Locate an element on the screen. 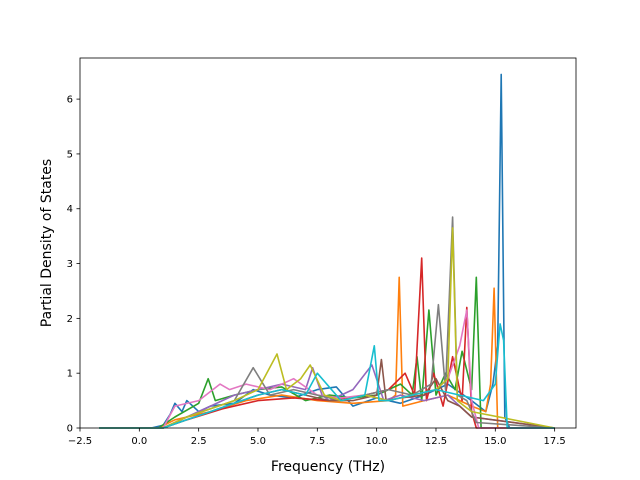 The height and width of the screenshot is (480, 640). y-tick-label: 1 is located at coordinates (70, 374).